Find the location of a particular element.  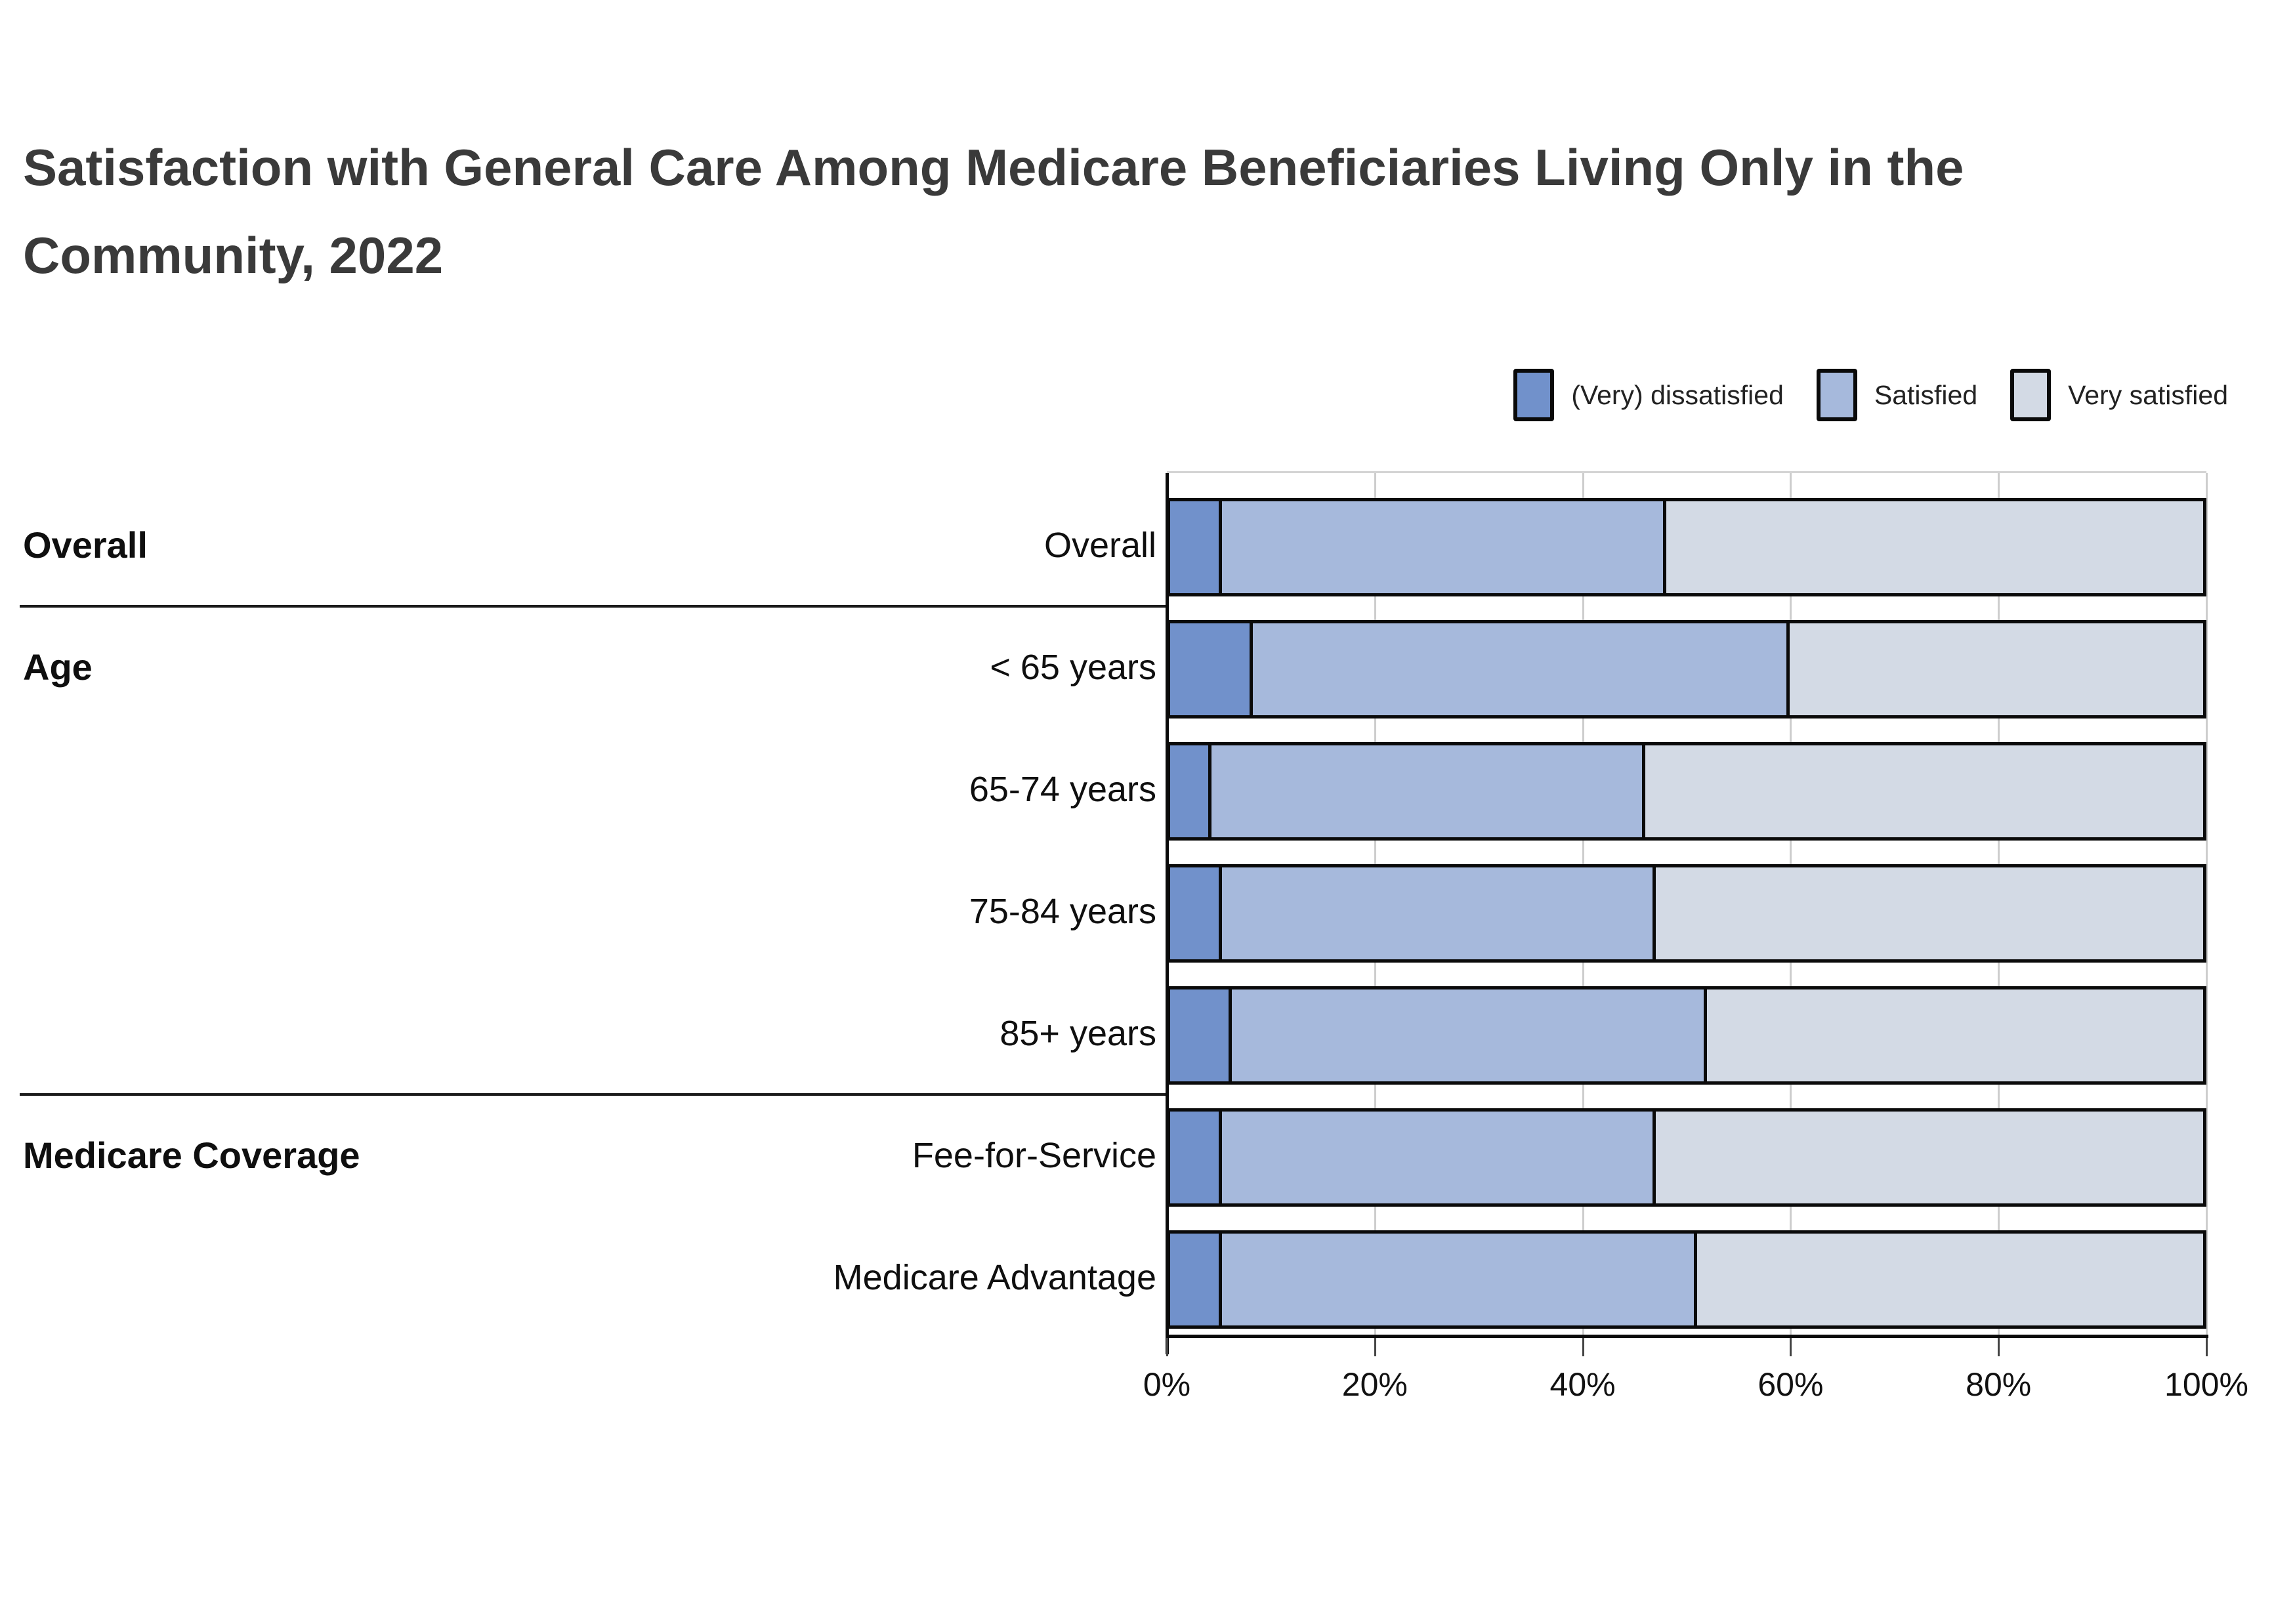

row-label: 65-74 years is located at coordinates (1062, 789).